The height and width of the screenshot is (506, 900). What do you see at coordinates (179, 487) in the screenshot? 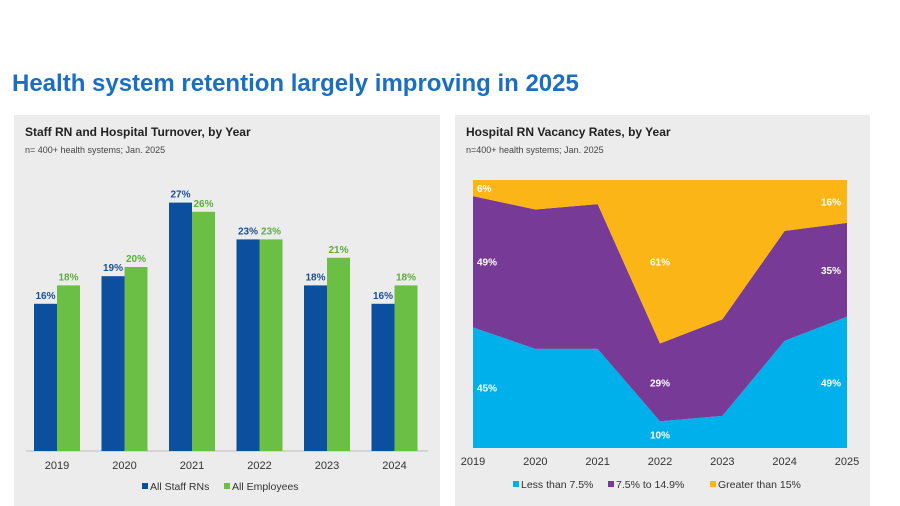
I see `legend-label: All Staff RNs` at bounding box center [179, 487].